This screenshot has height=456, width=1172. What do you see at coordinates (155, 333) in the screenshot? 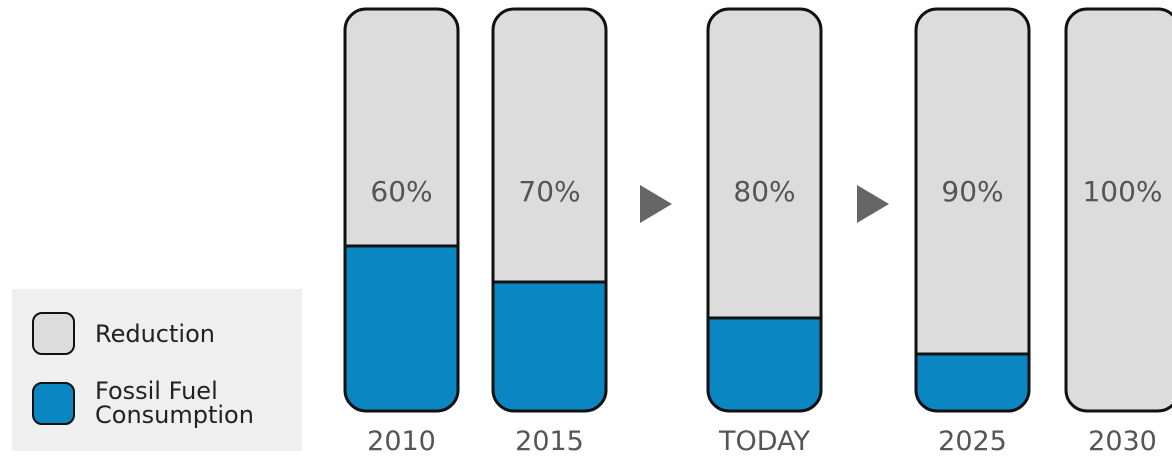
I see `legend-label-reduction: Reduction` at bounding box center [155, 333].